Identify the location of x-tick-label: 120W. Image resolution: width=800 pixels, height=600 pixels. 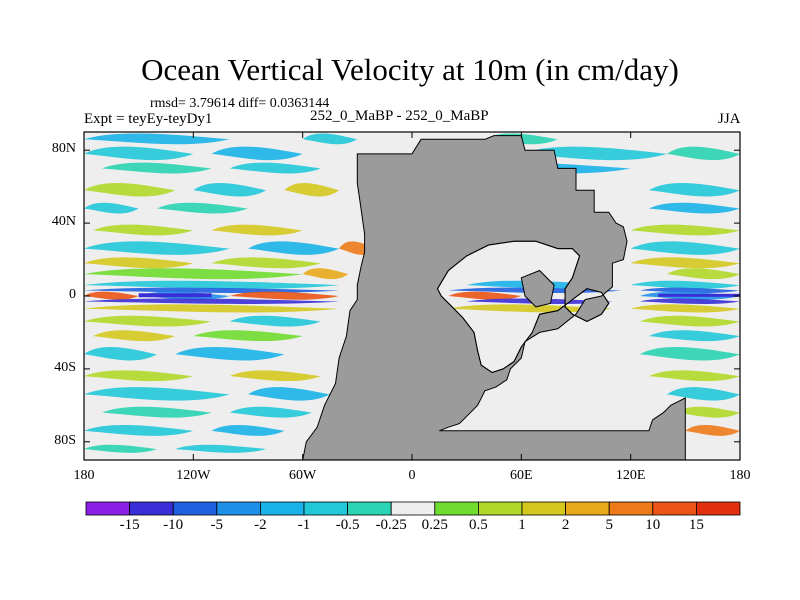
(193, 475).